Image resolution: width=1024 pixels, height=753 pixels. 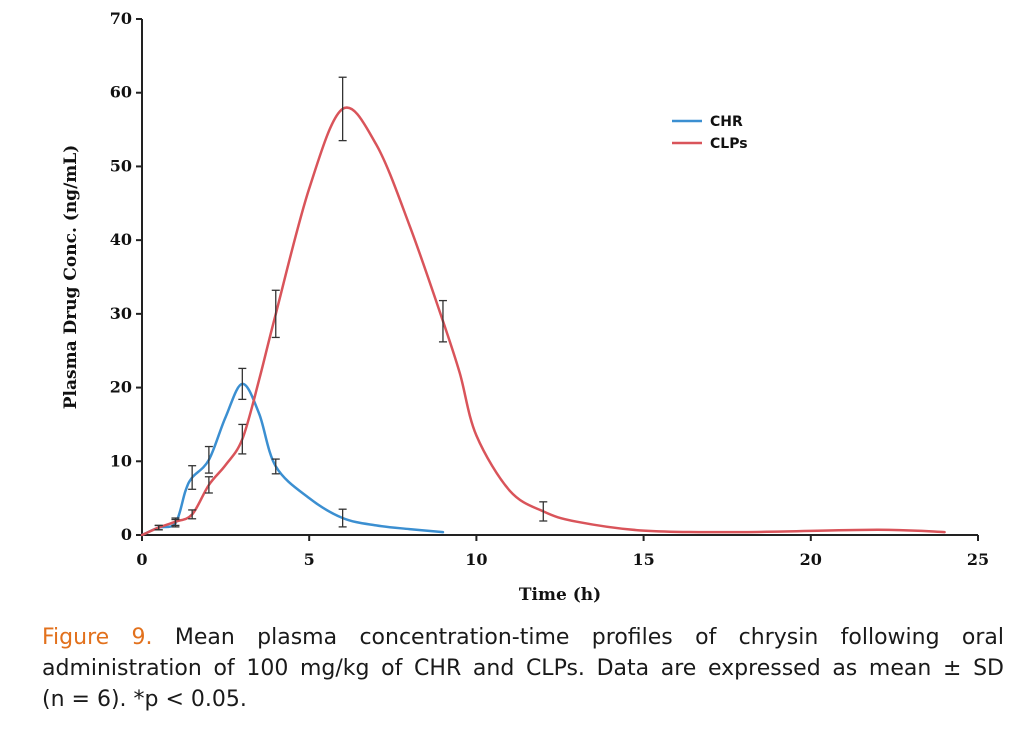 I want to click on legend: CHR CLPs, so click(x=710, y=133).